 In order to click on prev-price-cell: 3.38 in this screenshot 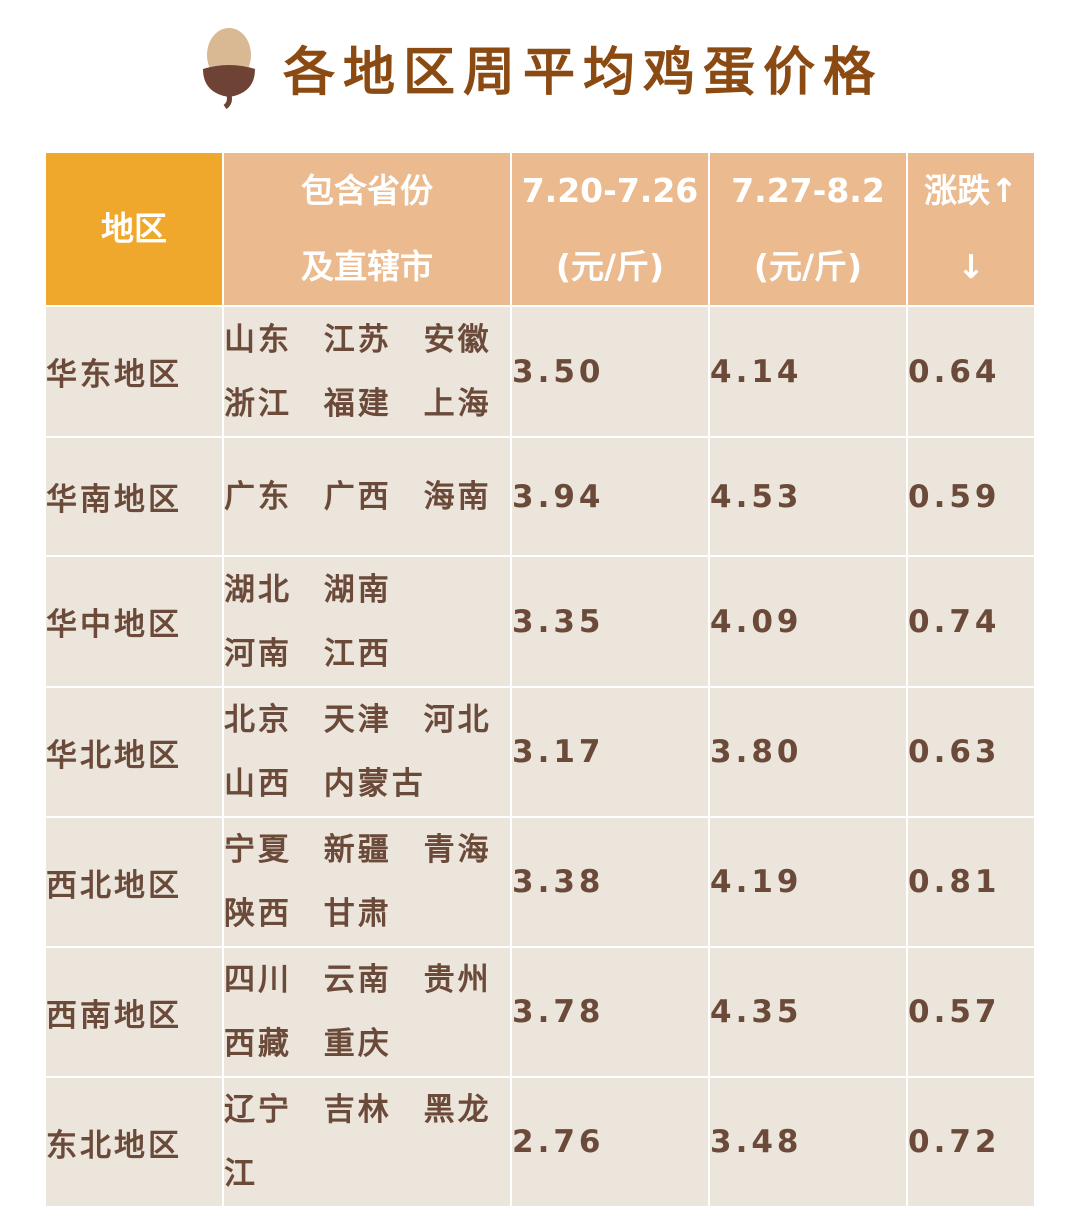, I will do `click(610, 882)`.